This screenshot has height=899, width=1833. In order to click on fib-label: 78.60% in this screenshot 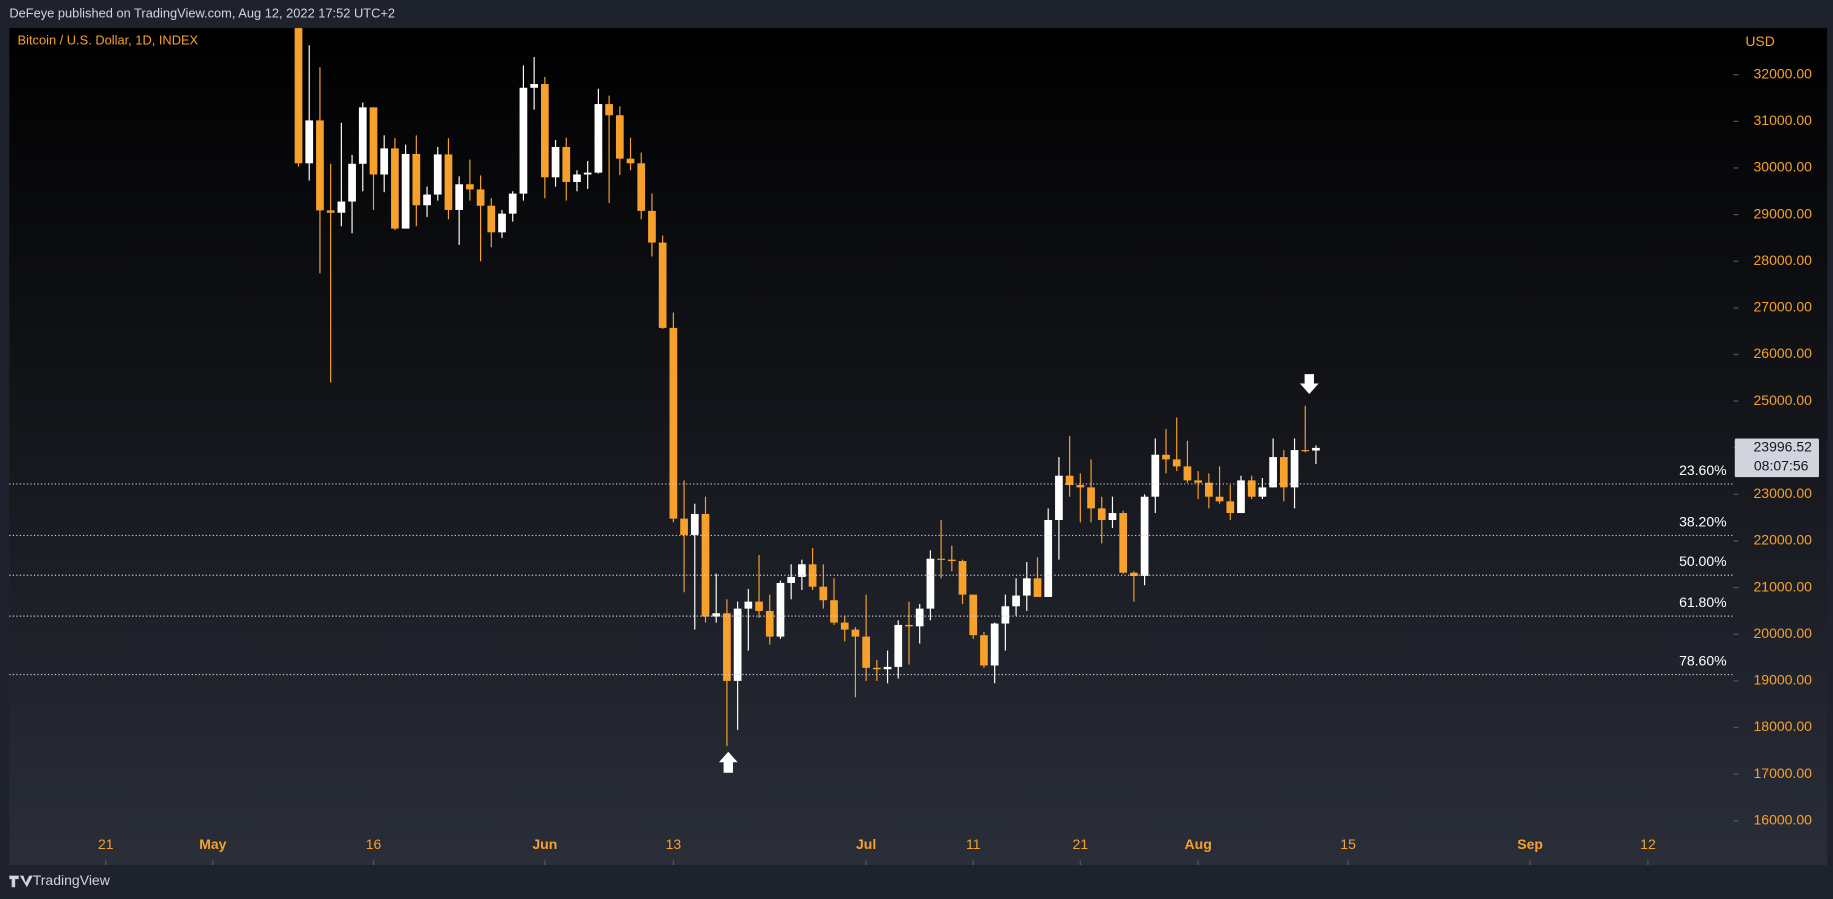, I will do `click(1703, 660)`.